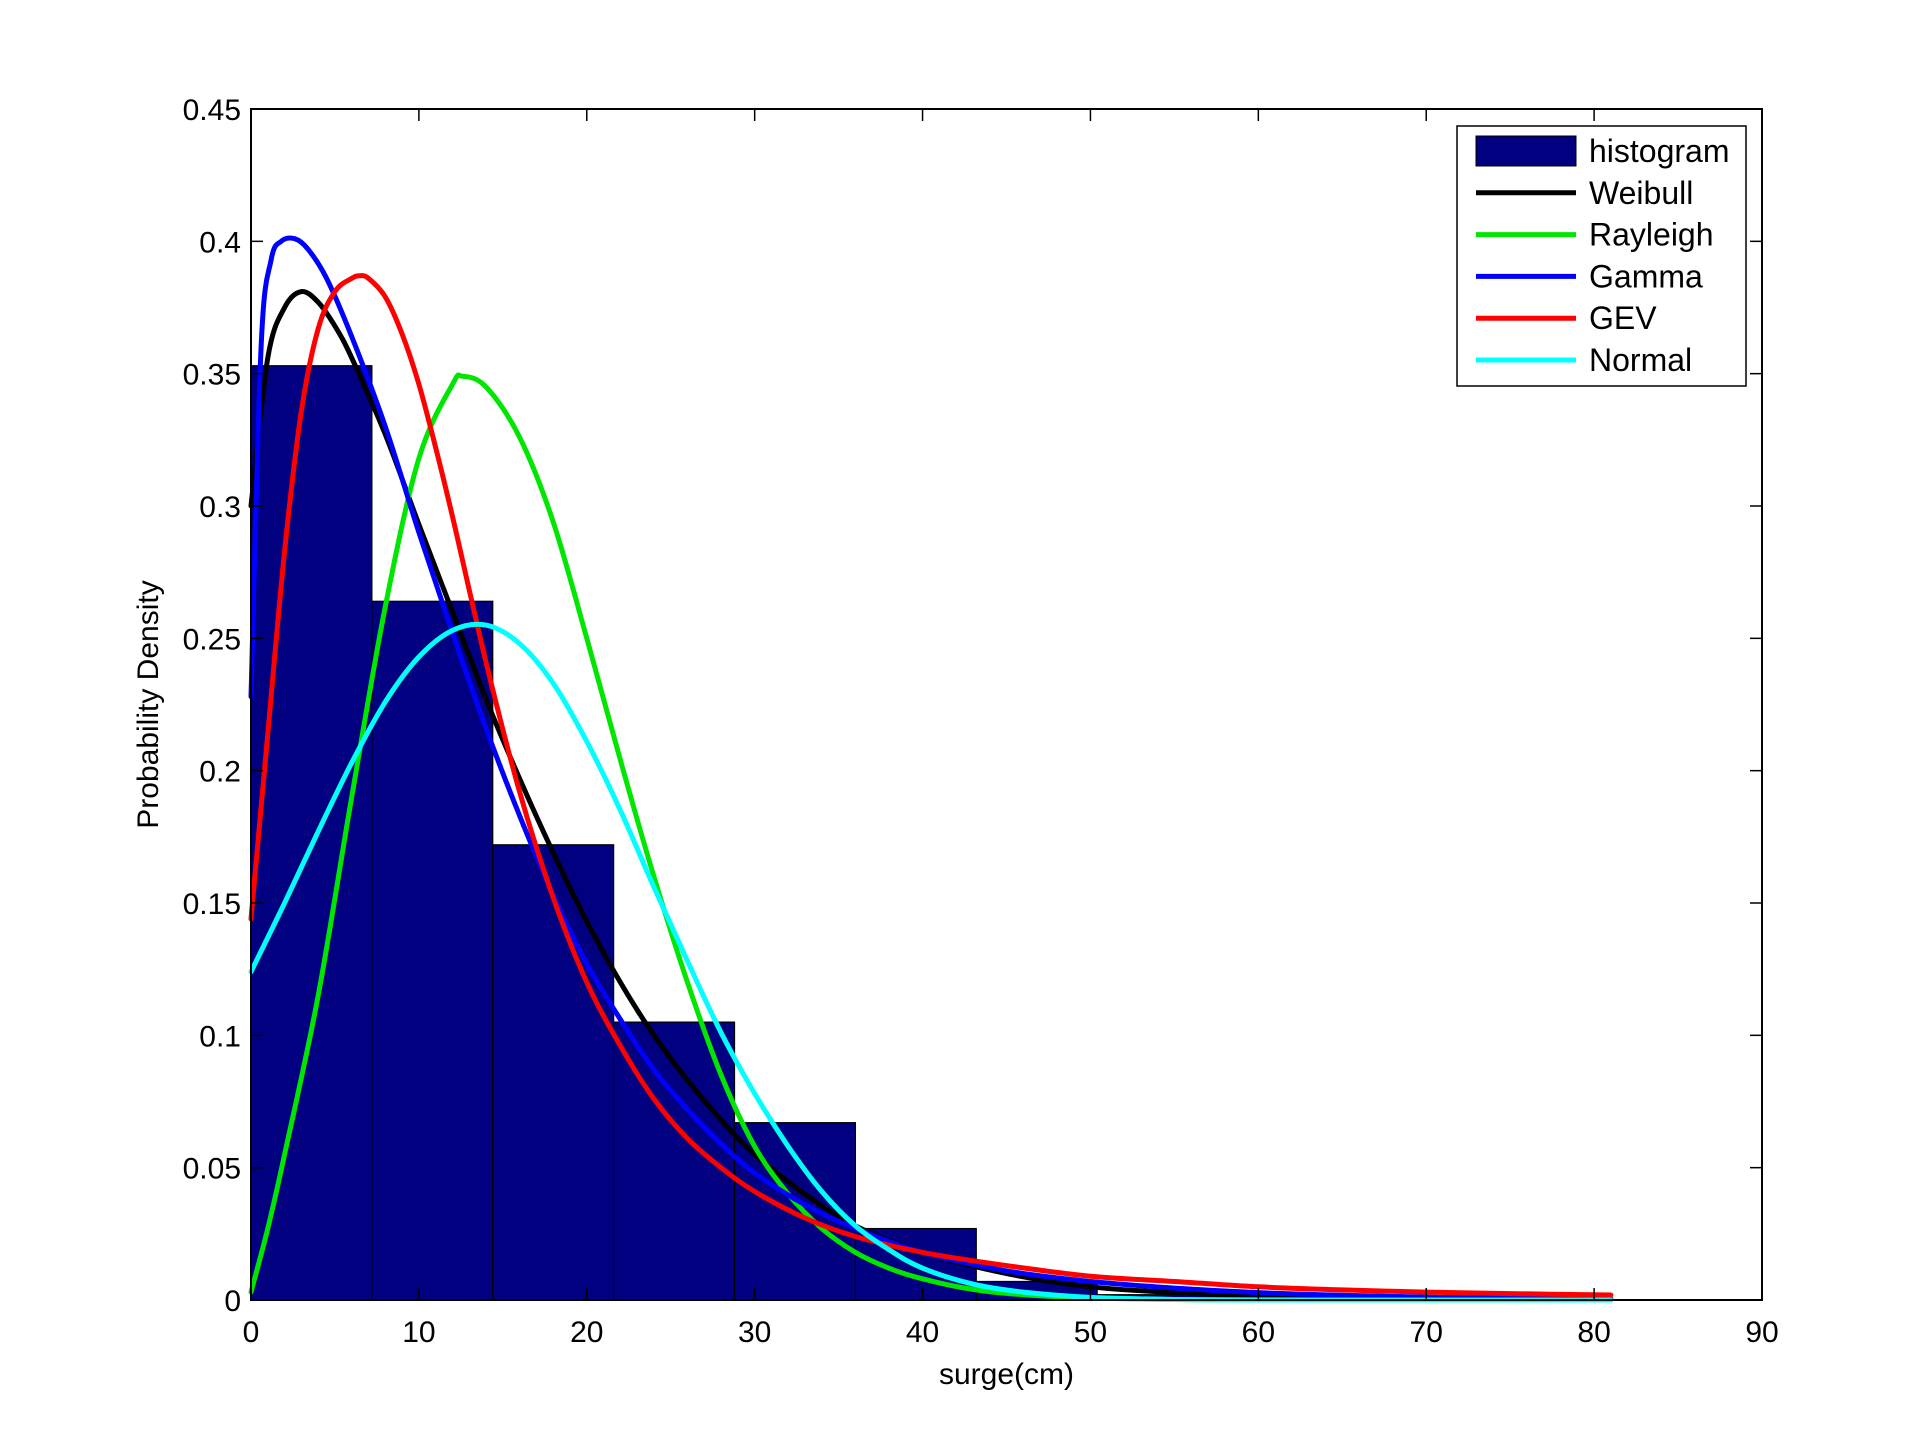  What do you see at coordinates (1011, 1332) in the screenshot?
I see `x-tick-labels: 0 10 20 30 40 50 60 70 80 90` at bounding box center [1011, 1332].